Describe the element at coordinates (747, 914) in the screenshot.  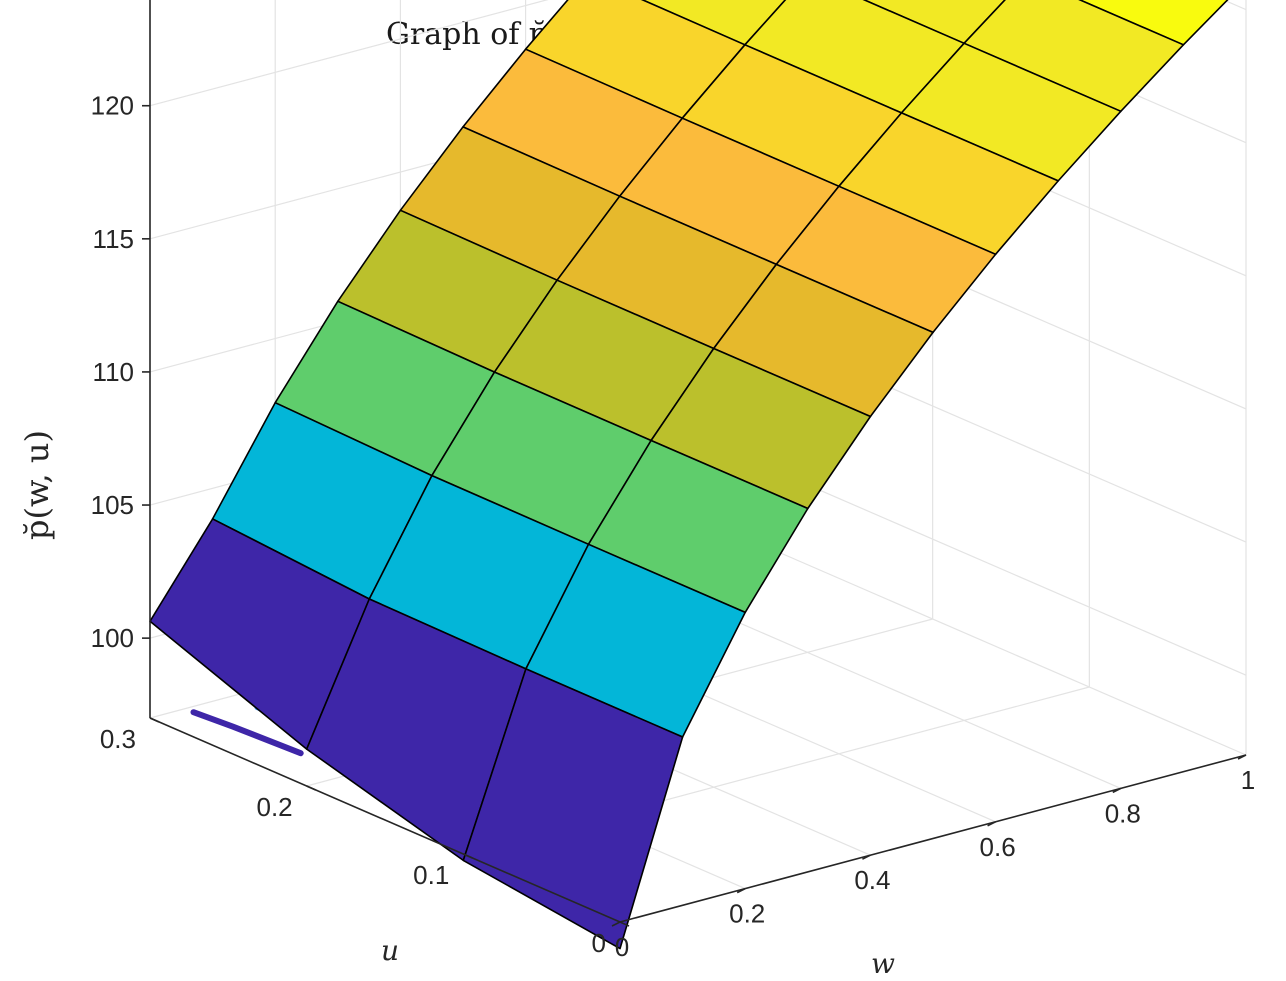
I see `x-tick-label: 0.2` at that location.